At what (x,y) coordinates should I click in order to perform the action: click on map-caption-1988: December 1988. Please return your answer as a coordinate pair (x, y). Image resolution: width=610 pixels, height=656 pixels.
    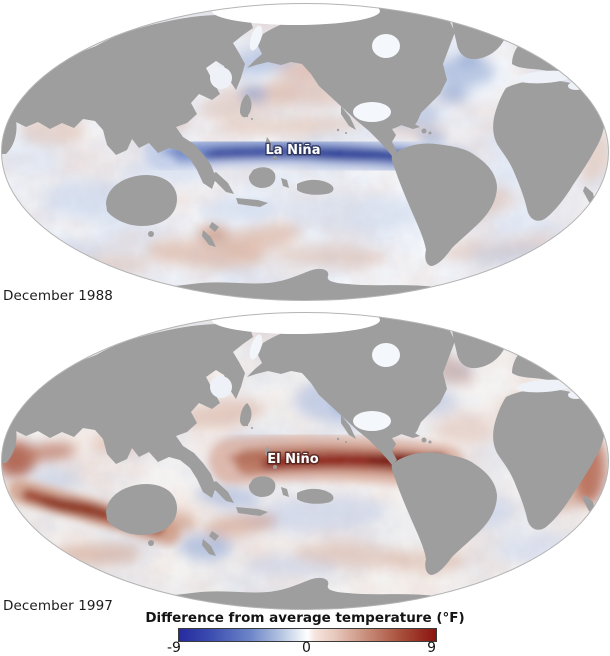
    Looking at the image, I should click on (58, 296).